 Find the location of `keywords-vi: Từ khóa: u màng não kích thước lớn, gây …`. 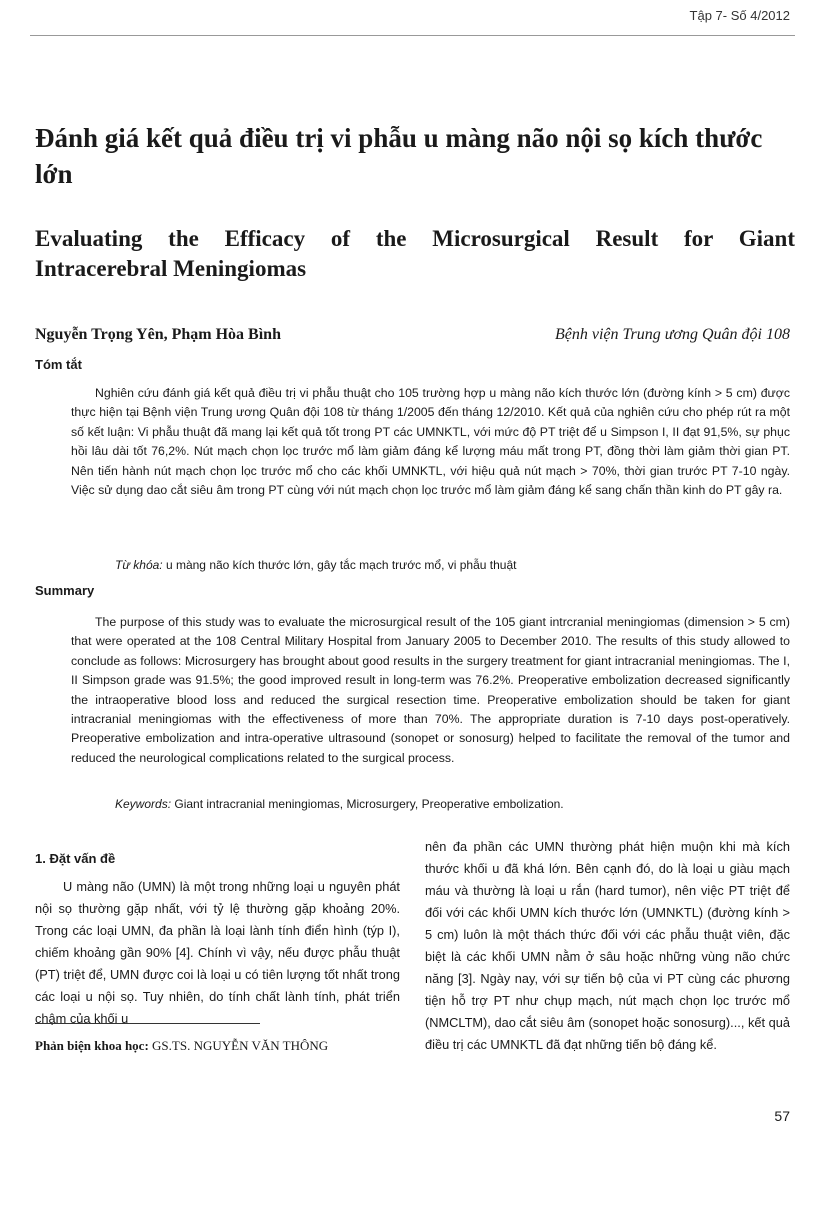

keywords-vi: Từ khóa: u màng não kích thước lớn, gây … is located at coordinates (315, 565).